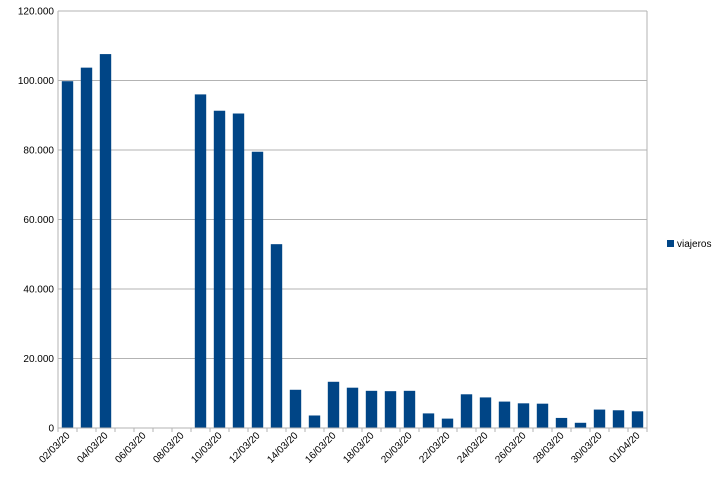  Describe the element at coordinates (435, 448) in the screenshot. I see `x-tick-label: 22/03/20` at that location.